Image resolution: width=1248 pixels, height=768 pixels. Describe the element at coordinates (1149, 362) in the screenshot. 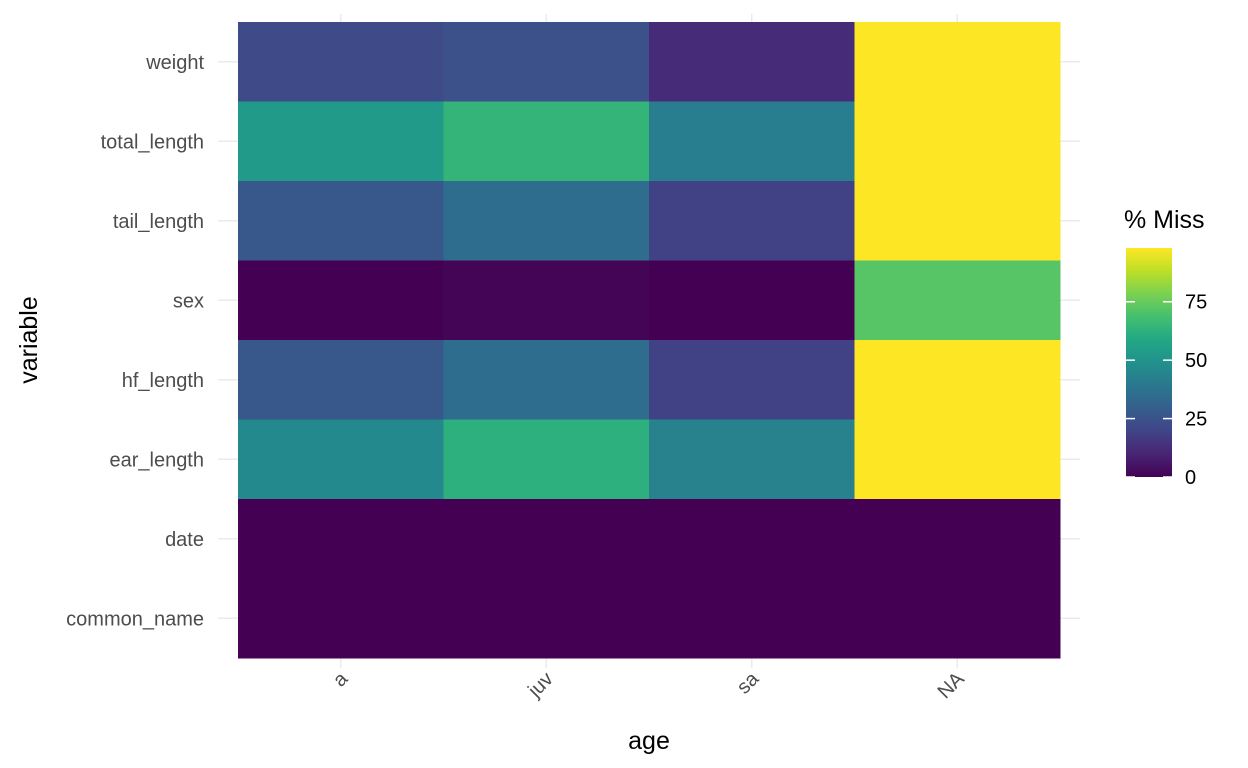

I see `legend-color-bar` at that location.